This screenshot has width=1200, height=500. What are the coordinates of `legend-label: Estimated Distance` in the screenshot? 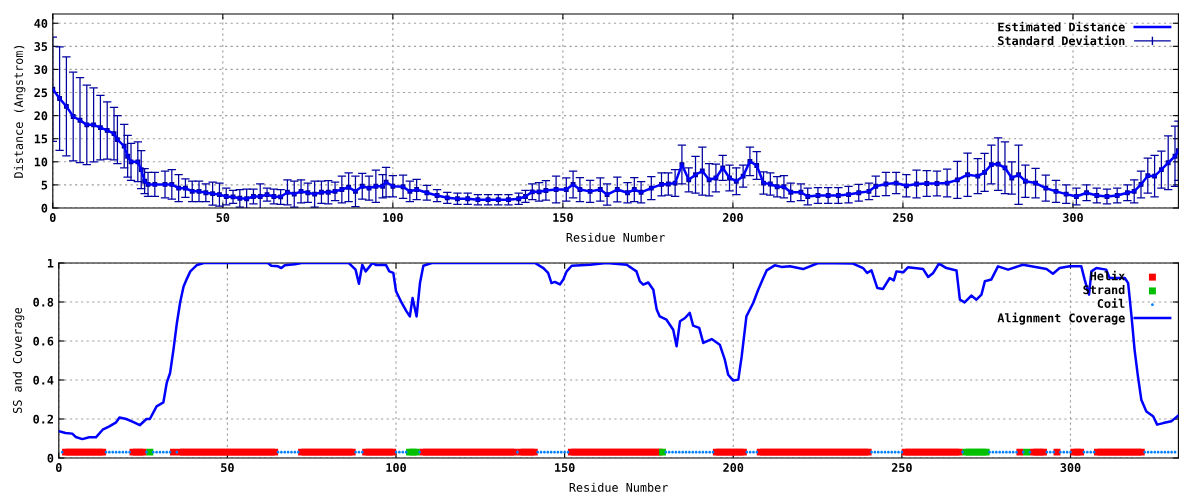 It's located at (1061, 26).